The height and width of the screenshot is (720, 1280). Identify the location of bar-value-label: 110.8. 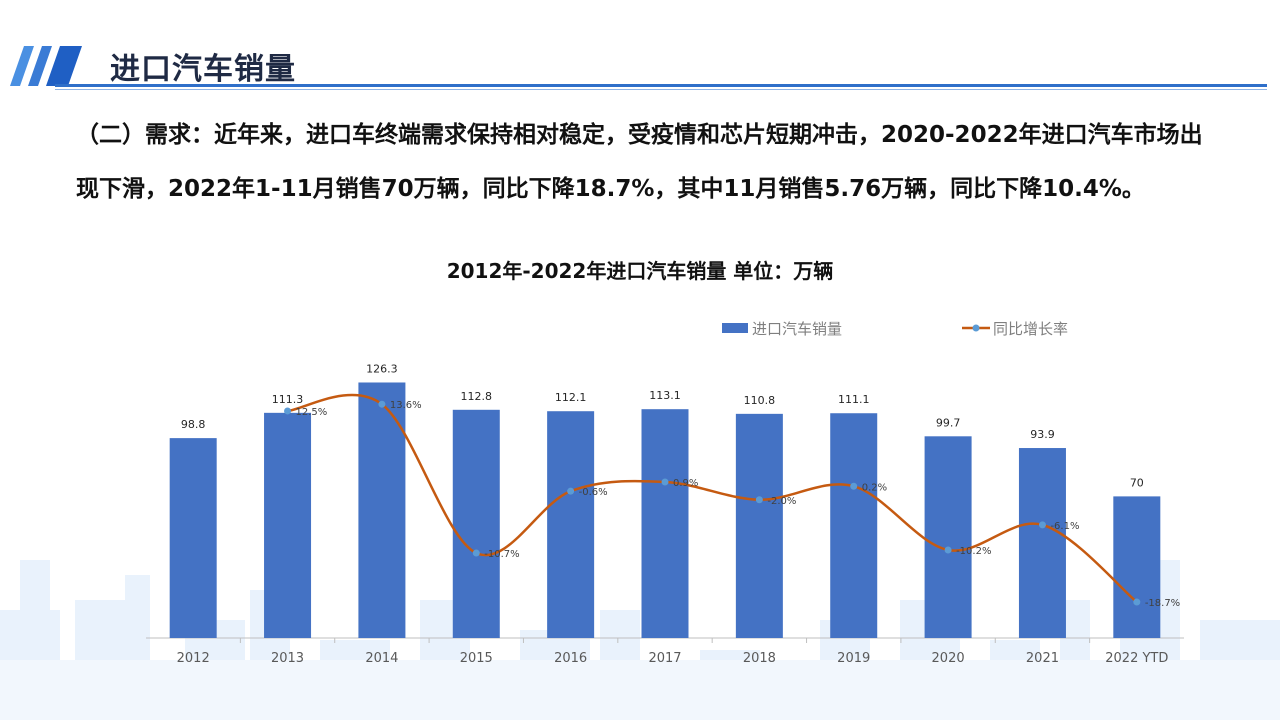
(760, 400).